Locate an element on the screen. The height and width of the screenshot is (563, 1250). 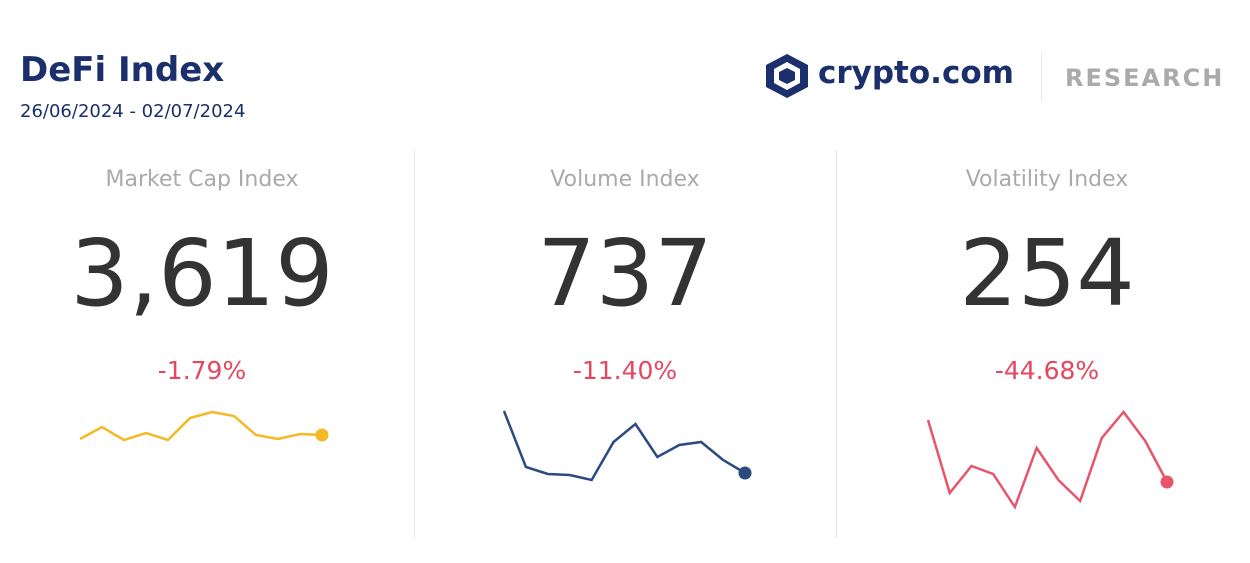
card-value: 254 is located at coordinates (1047, 273).